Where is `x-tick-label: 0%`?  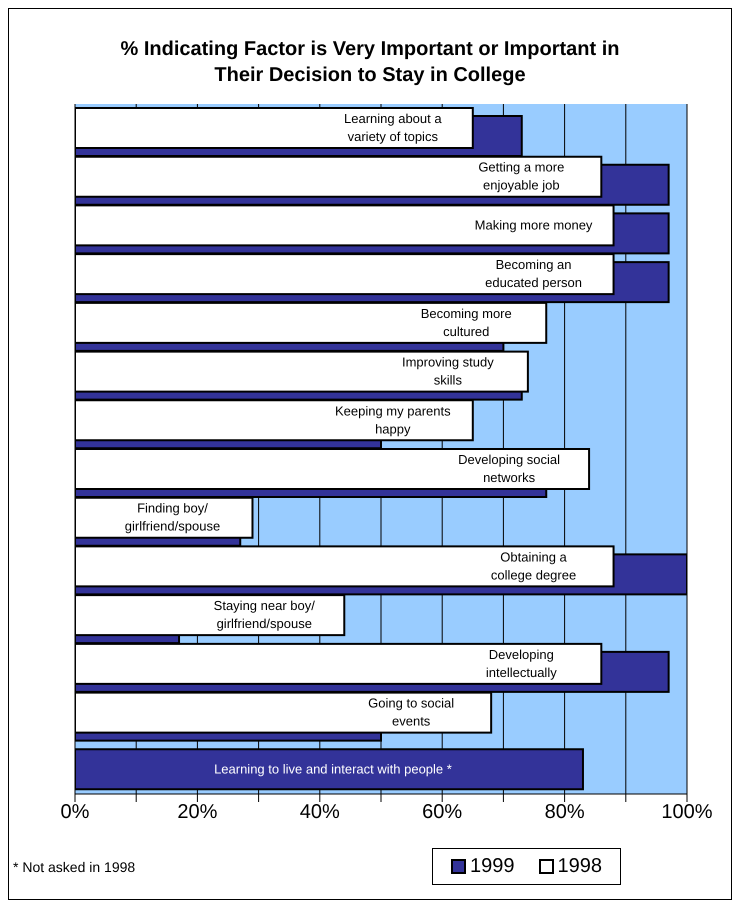
x-tick-label: 0% is located at coordinates (75, 812).